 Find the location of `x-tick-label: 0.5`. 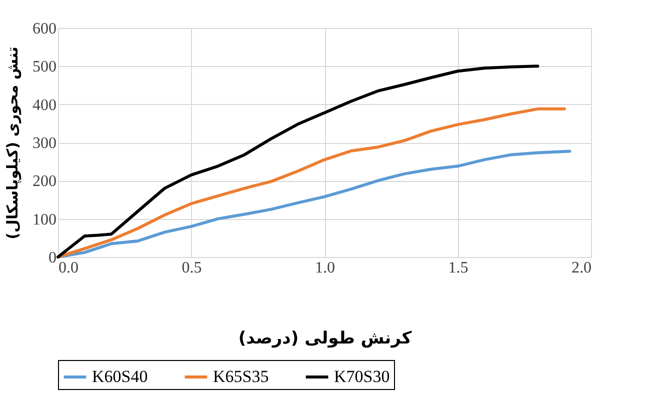

x-tick-label: 0.5 is located at coordinates (192, 268).